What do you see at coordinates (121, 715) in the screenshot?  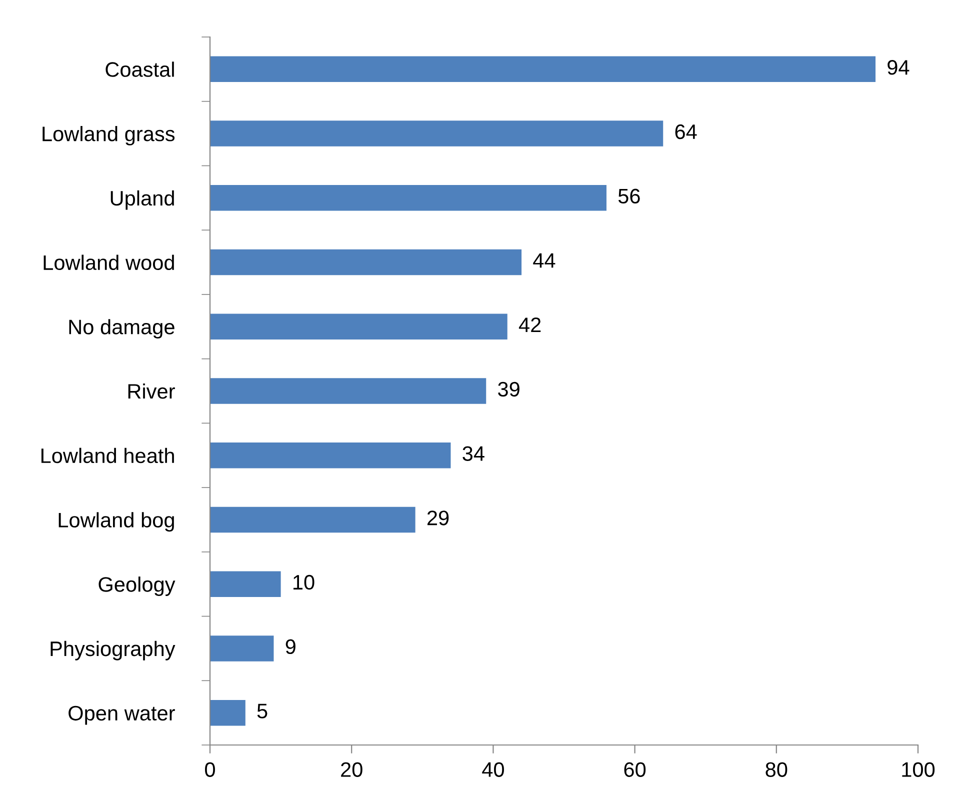 I see `y-tick-label: Open water` at bounding box center [121, 715].